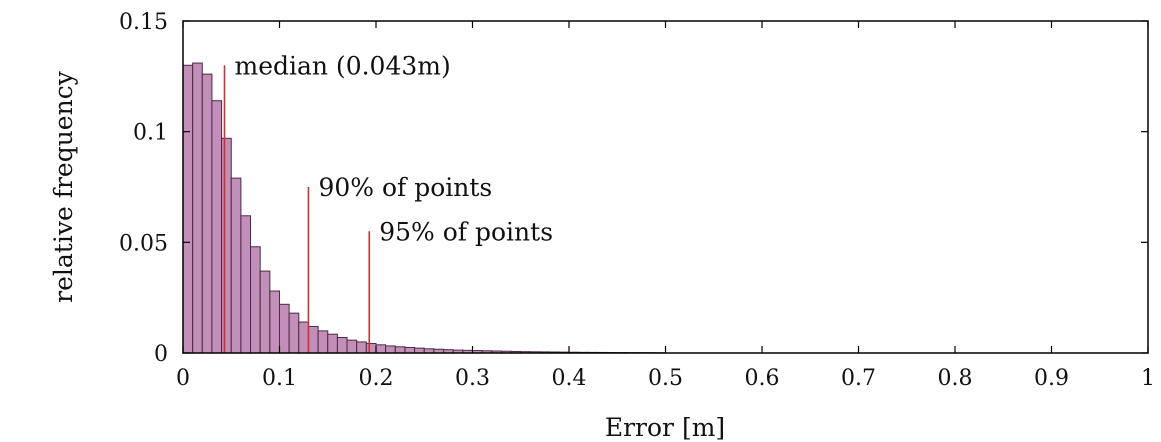 The width and height of the screenshot is (1161, 442). I want to click on x-tick-label: 0.2, so click(376, 378).